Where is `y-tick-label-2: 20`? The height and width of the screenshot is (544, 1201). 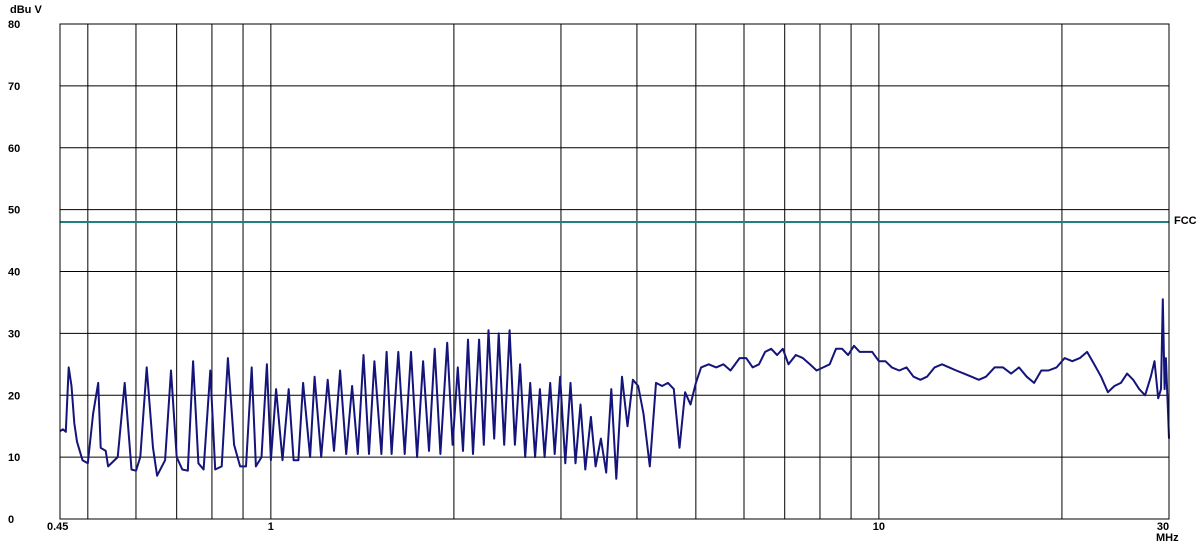 y-tick-label-2: 20 is located at coordinates (14, 396).